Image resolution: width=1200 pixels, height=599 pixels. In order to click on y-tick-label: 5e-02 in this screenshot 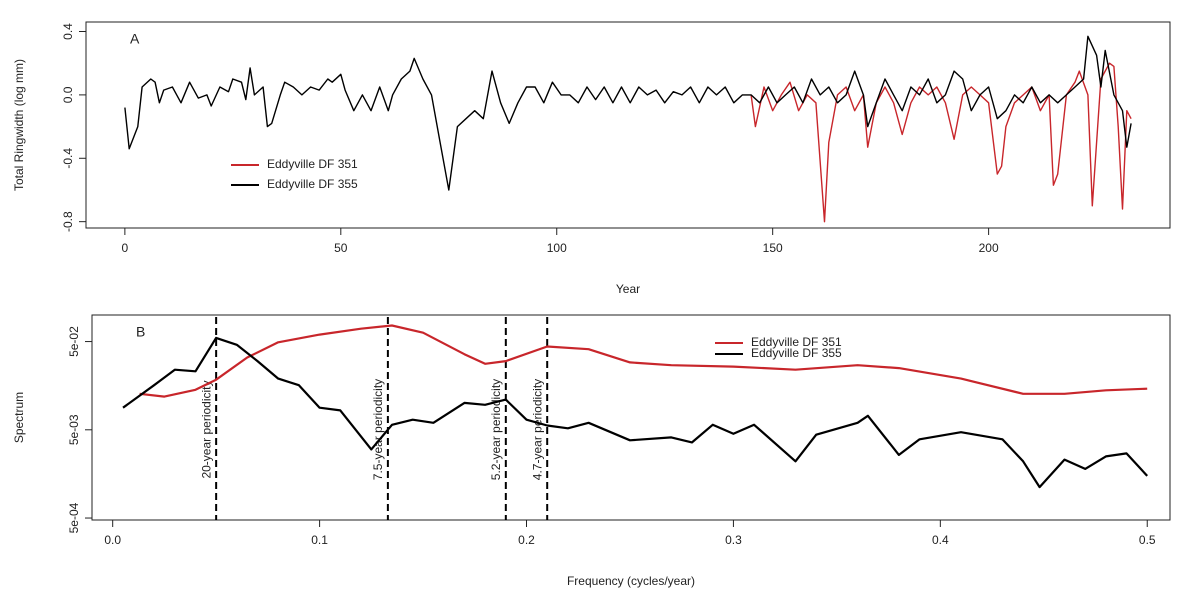, I will do `click(74, 341)`.